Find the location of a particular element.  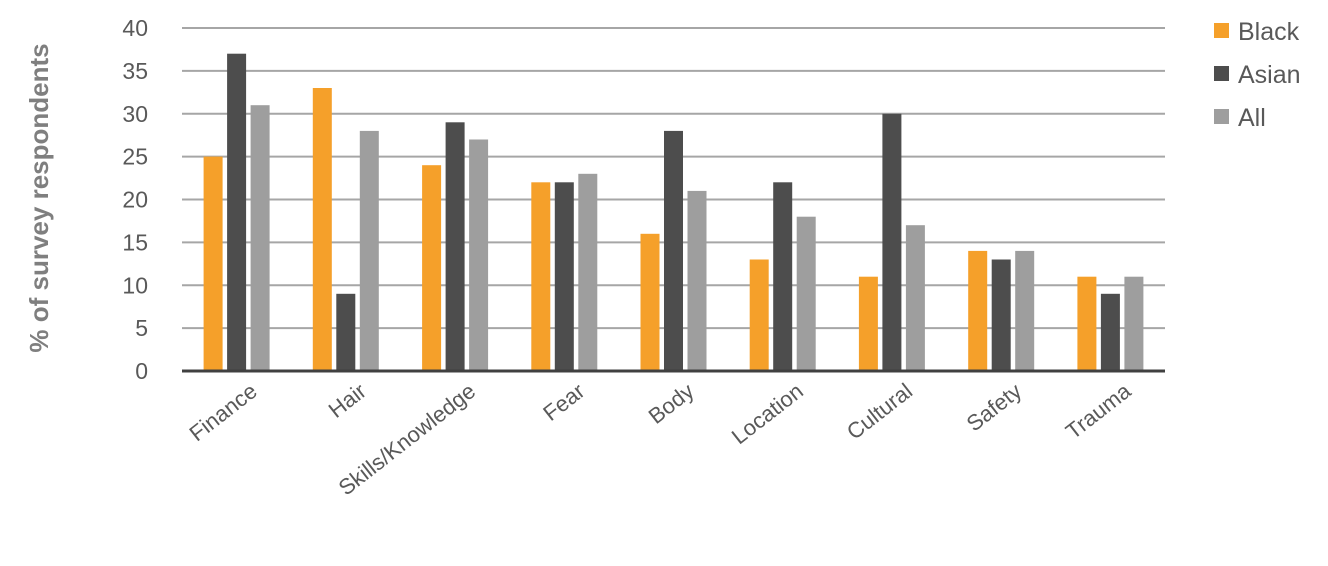

category-label: Trauma is located at coordinates (1098, 411).